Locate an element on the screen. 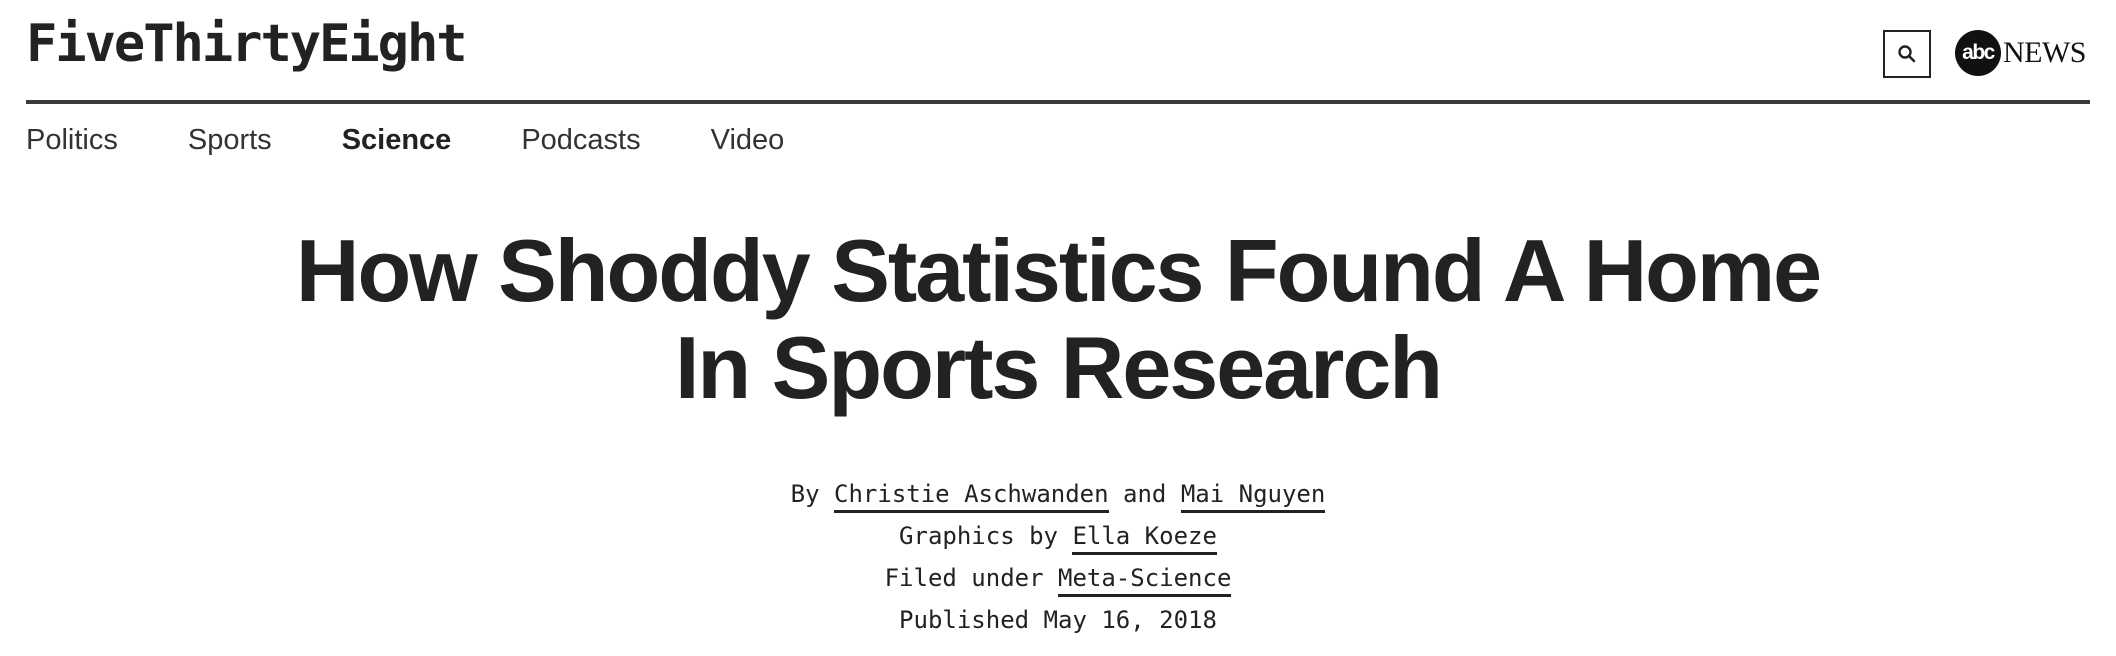 This screenshot has width=2116, height=656. site-logo: FiveThirtyEight is located at coordinates (247, 44).